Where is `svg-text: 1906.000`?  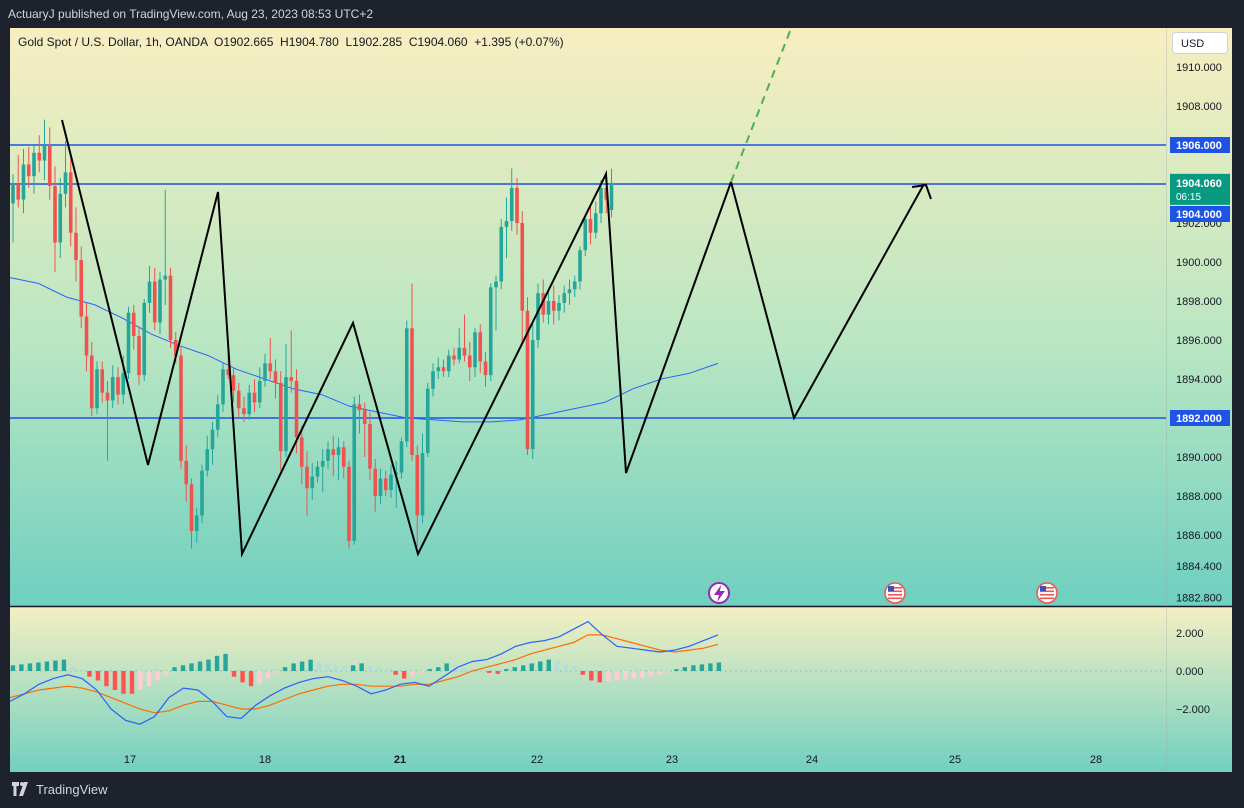
svg-text: 1906.000 is located at coordinates (1199, 146).